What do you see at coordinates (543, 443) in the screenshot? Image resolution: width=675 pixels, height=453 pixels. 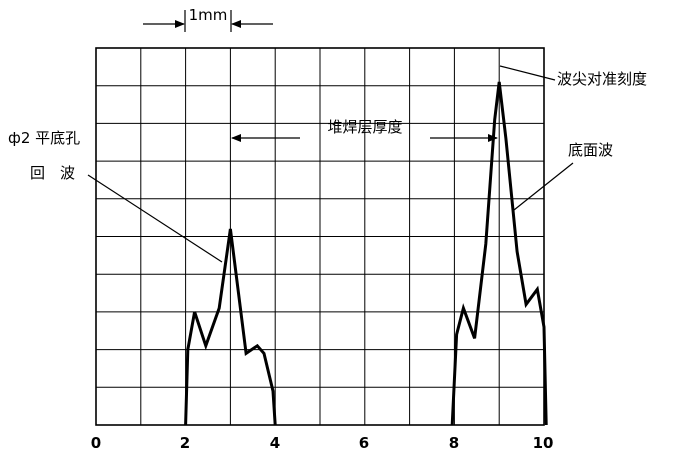 I see `tick-label-10: 10` at bounding box center [543, 443].